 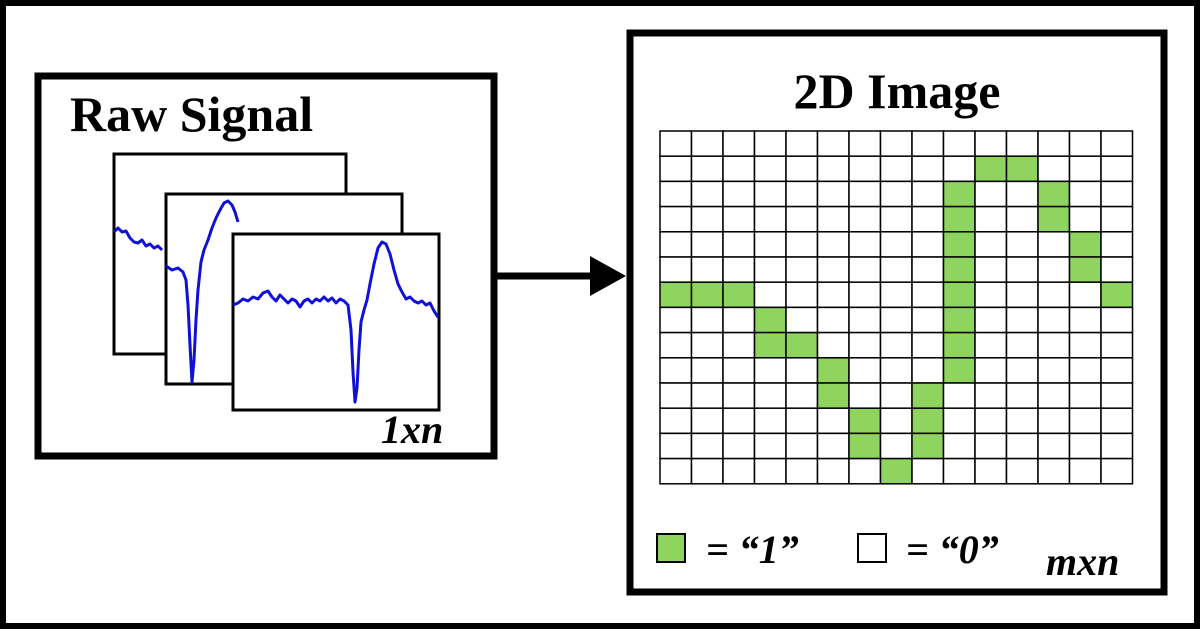 I want to click on legend: = “1” = “0”, so click(x=827, y=549).